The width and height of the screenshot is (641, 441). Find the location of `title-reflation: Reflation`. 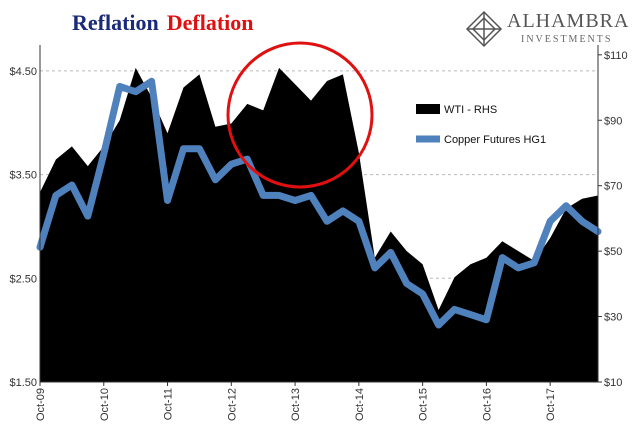

title-reflation: Reflation is located at coordinates (115, 22).